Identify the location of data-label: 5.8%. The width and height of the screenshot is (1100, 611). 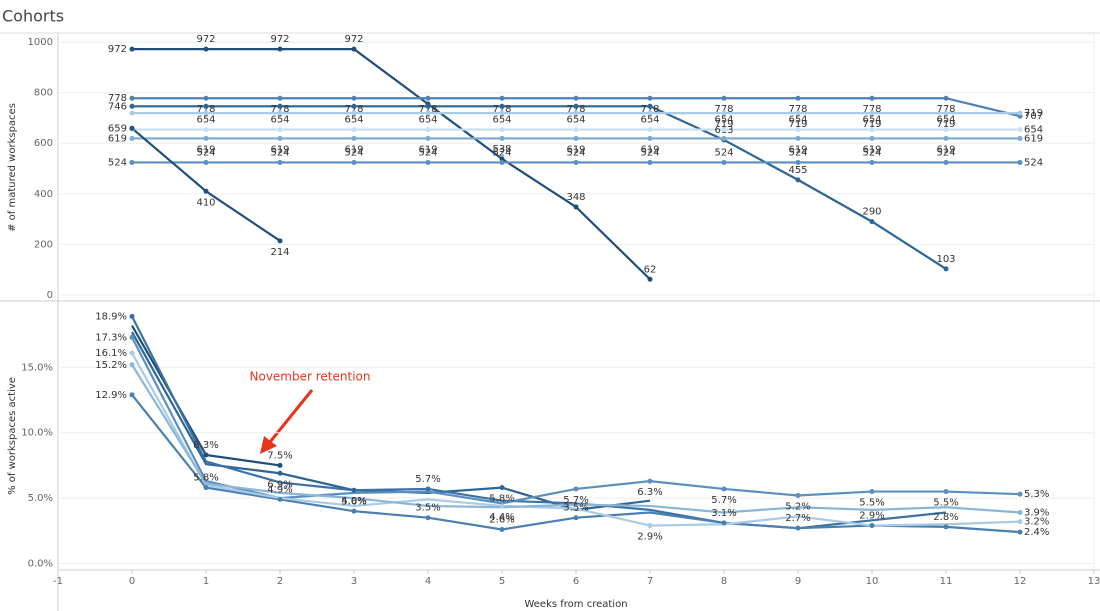
(205, 478).